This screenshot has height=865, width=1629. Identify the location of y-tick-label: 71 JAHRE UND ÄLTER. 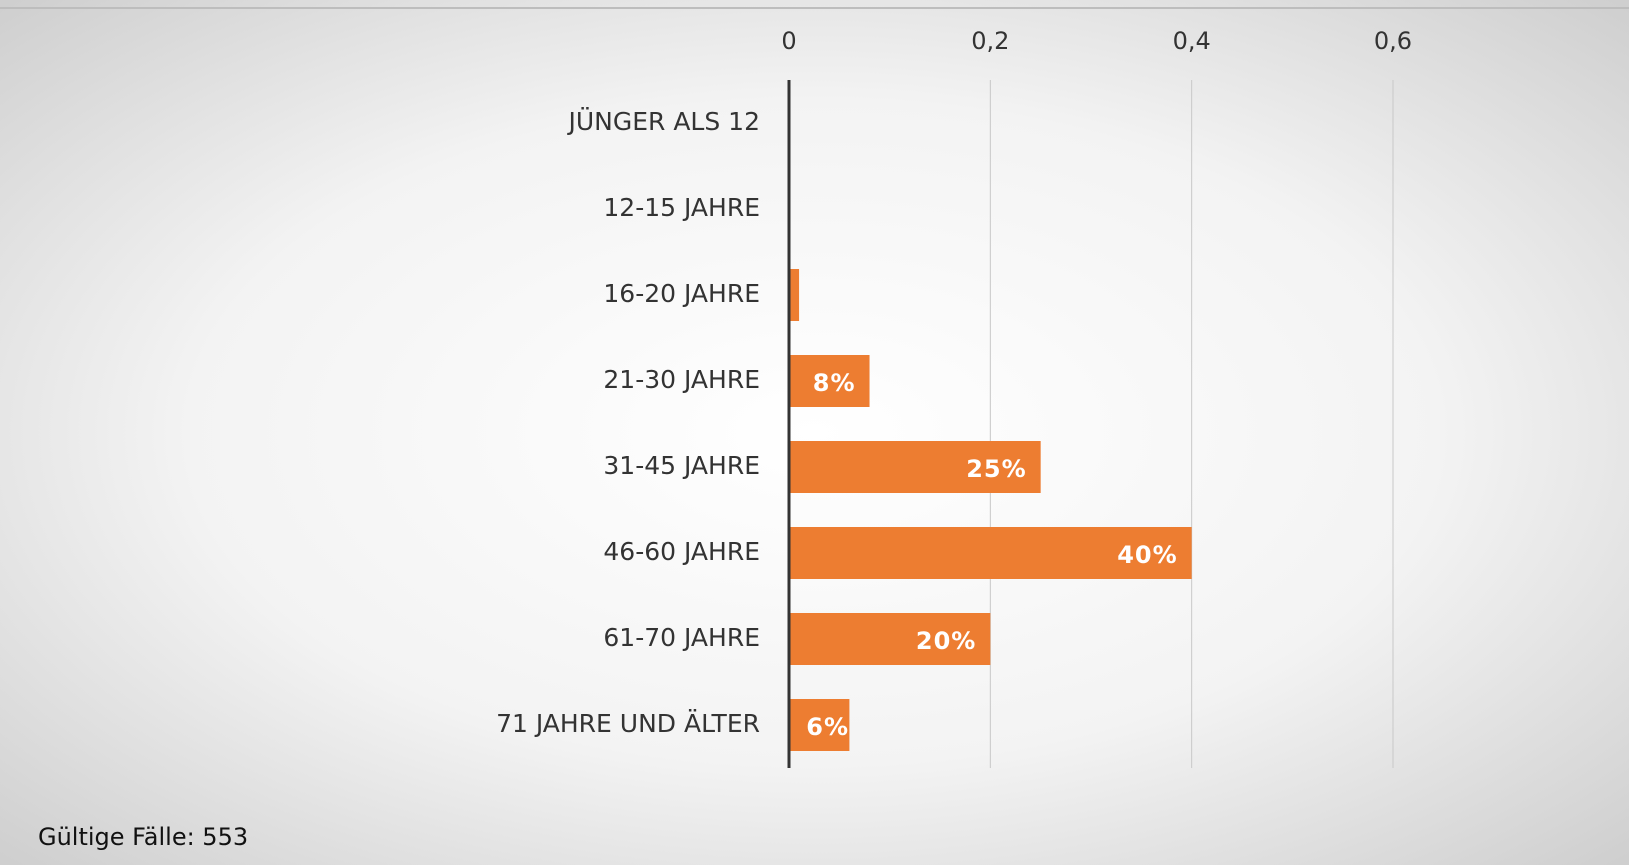
(628, 723).